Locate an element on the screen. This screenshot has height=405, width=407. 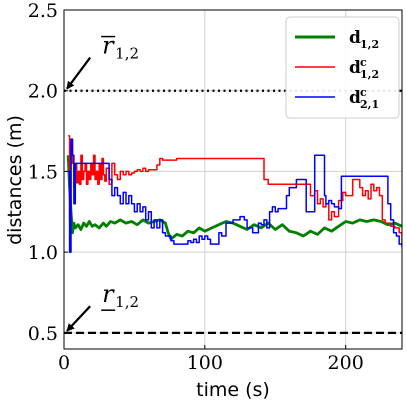
y-tick-label: 2.5 is located at coordinates (43, 11).